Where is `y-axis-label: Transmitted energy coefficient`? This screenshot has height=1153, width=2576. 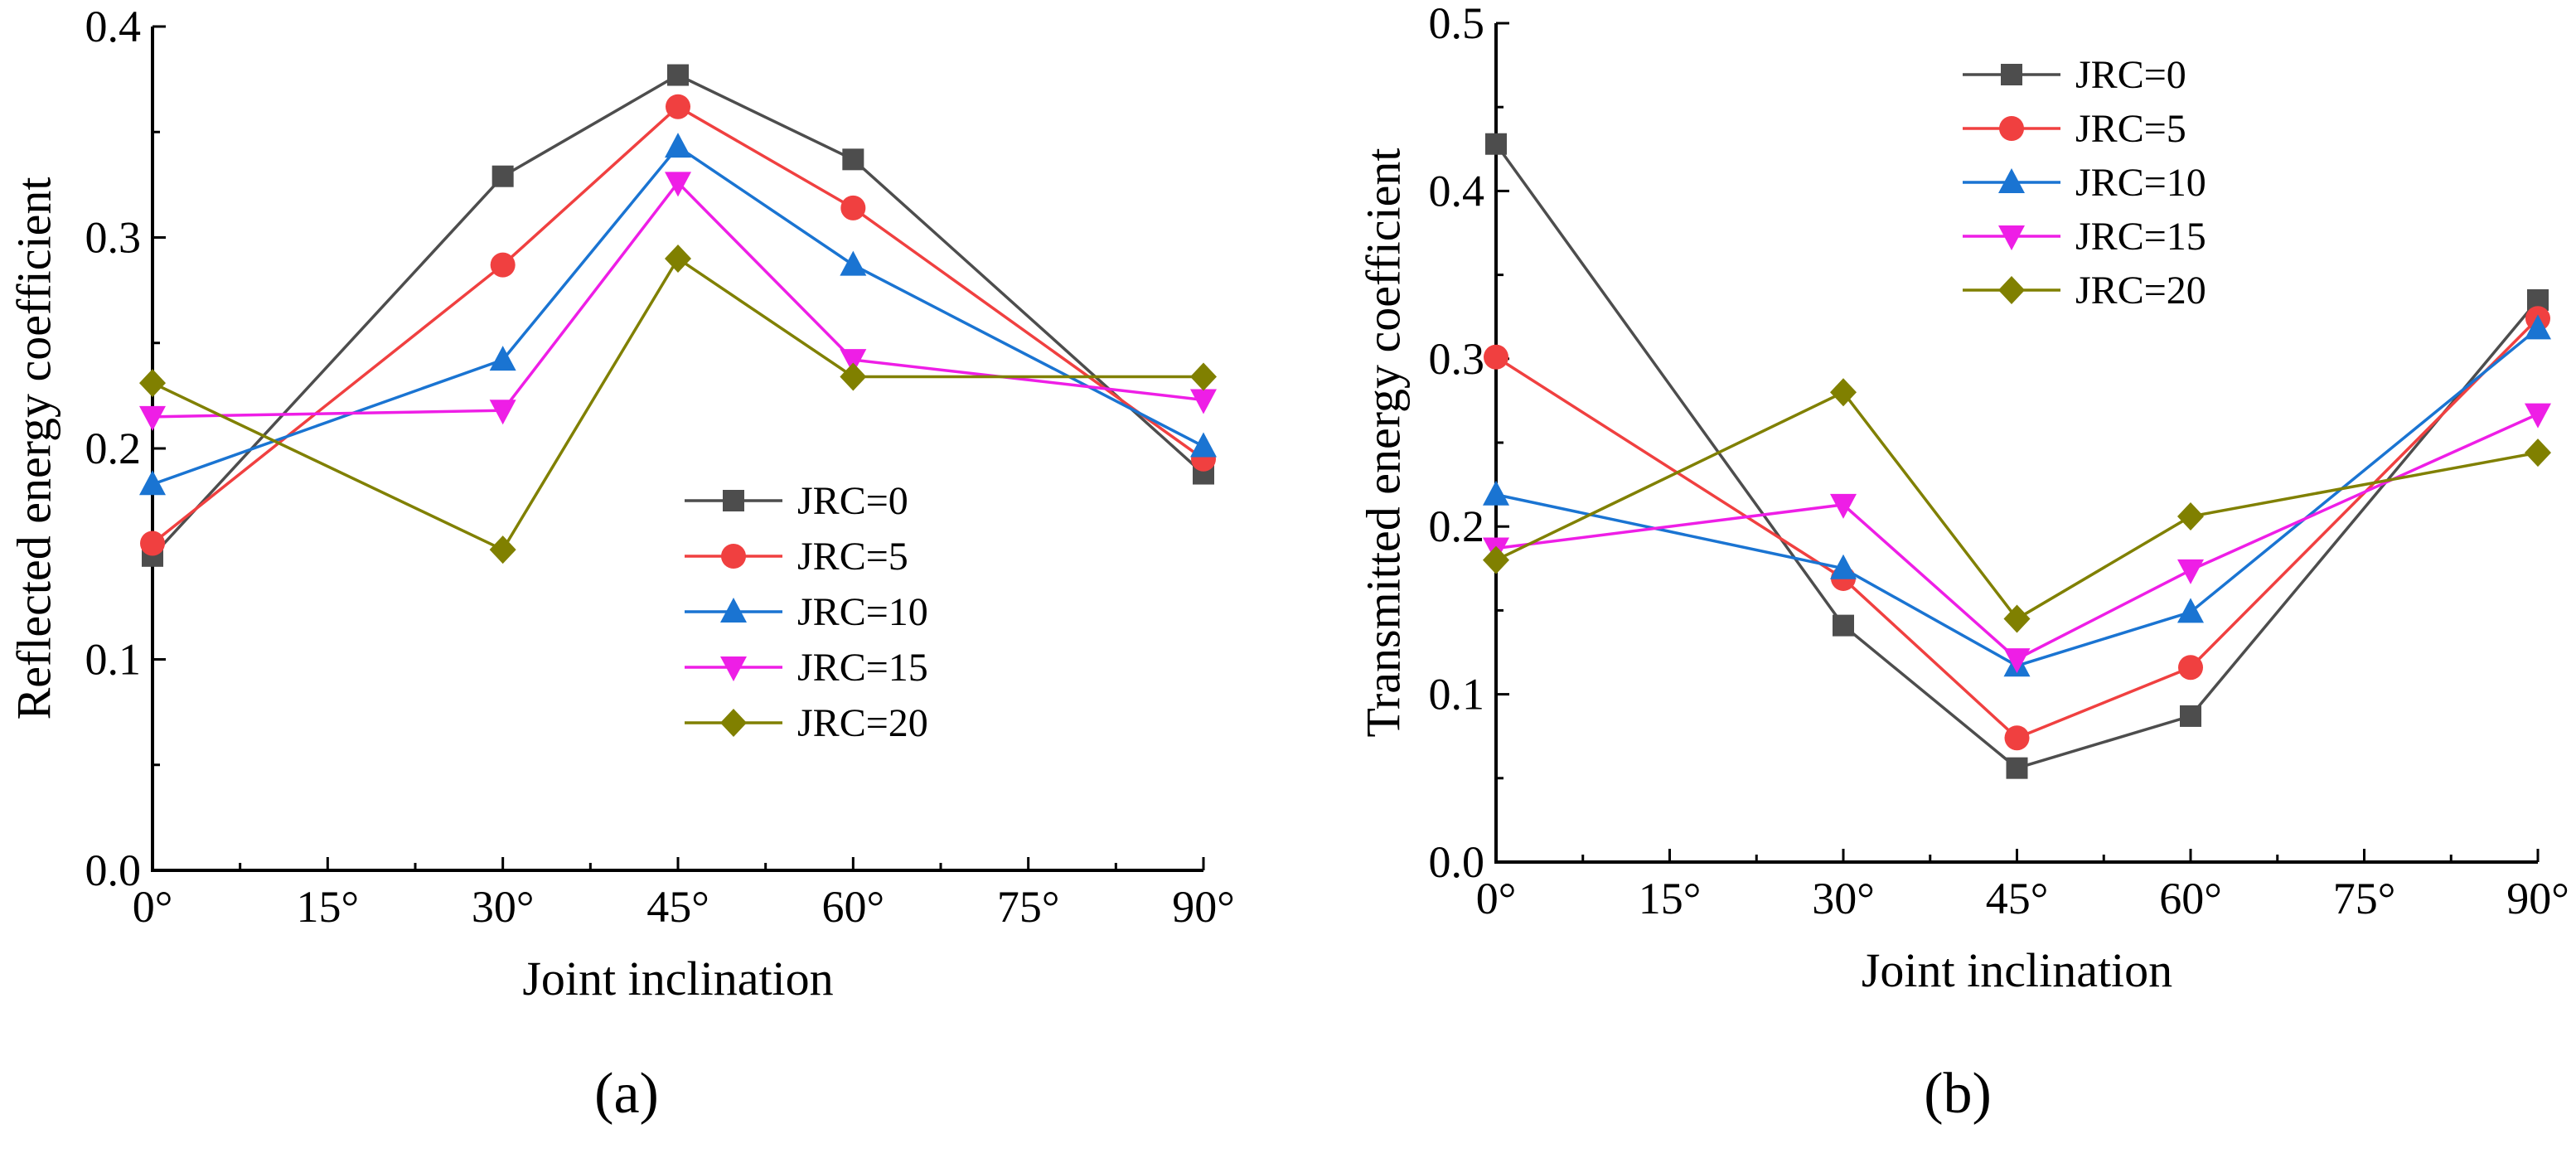
y-axis-label: Transmitted energy coefficient is located at coordinates (1383, 443).